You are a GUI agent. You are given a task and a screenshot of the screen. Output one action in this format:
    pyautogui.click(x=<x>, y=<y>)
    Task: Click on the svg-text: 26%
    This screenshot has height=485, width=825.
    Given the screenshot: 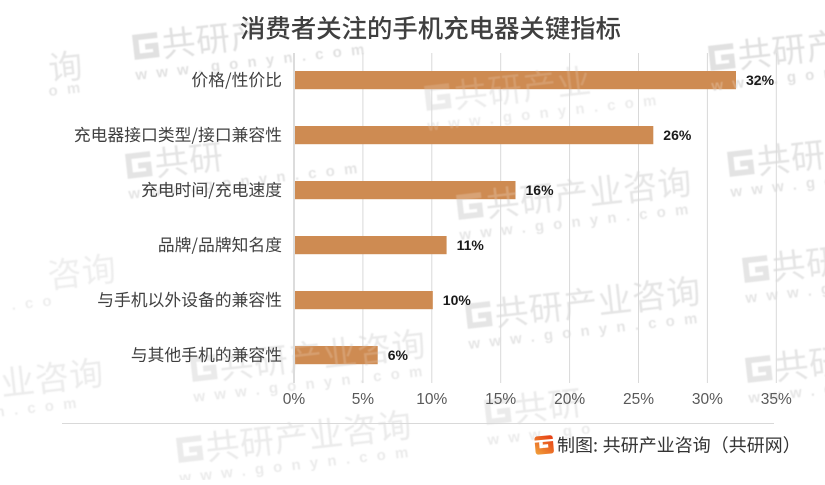 What is the action you would take?
    pyautogui.click(x=677, y=135)
    